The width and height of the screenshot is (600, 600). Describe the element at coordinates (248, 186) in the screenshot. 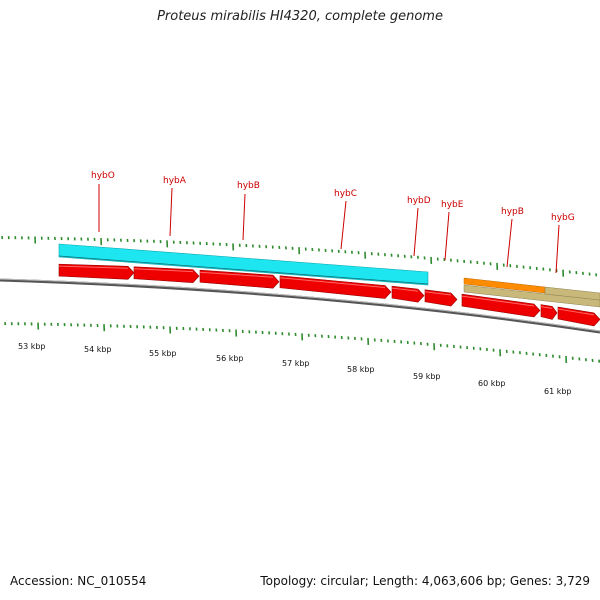

I see `gene-label-hybB: hybB` at that location.